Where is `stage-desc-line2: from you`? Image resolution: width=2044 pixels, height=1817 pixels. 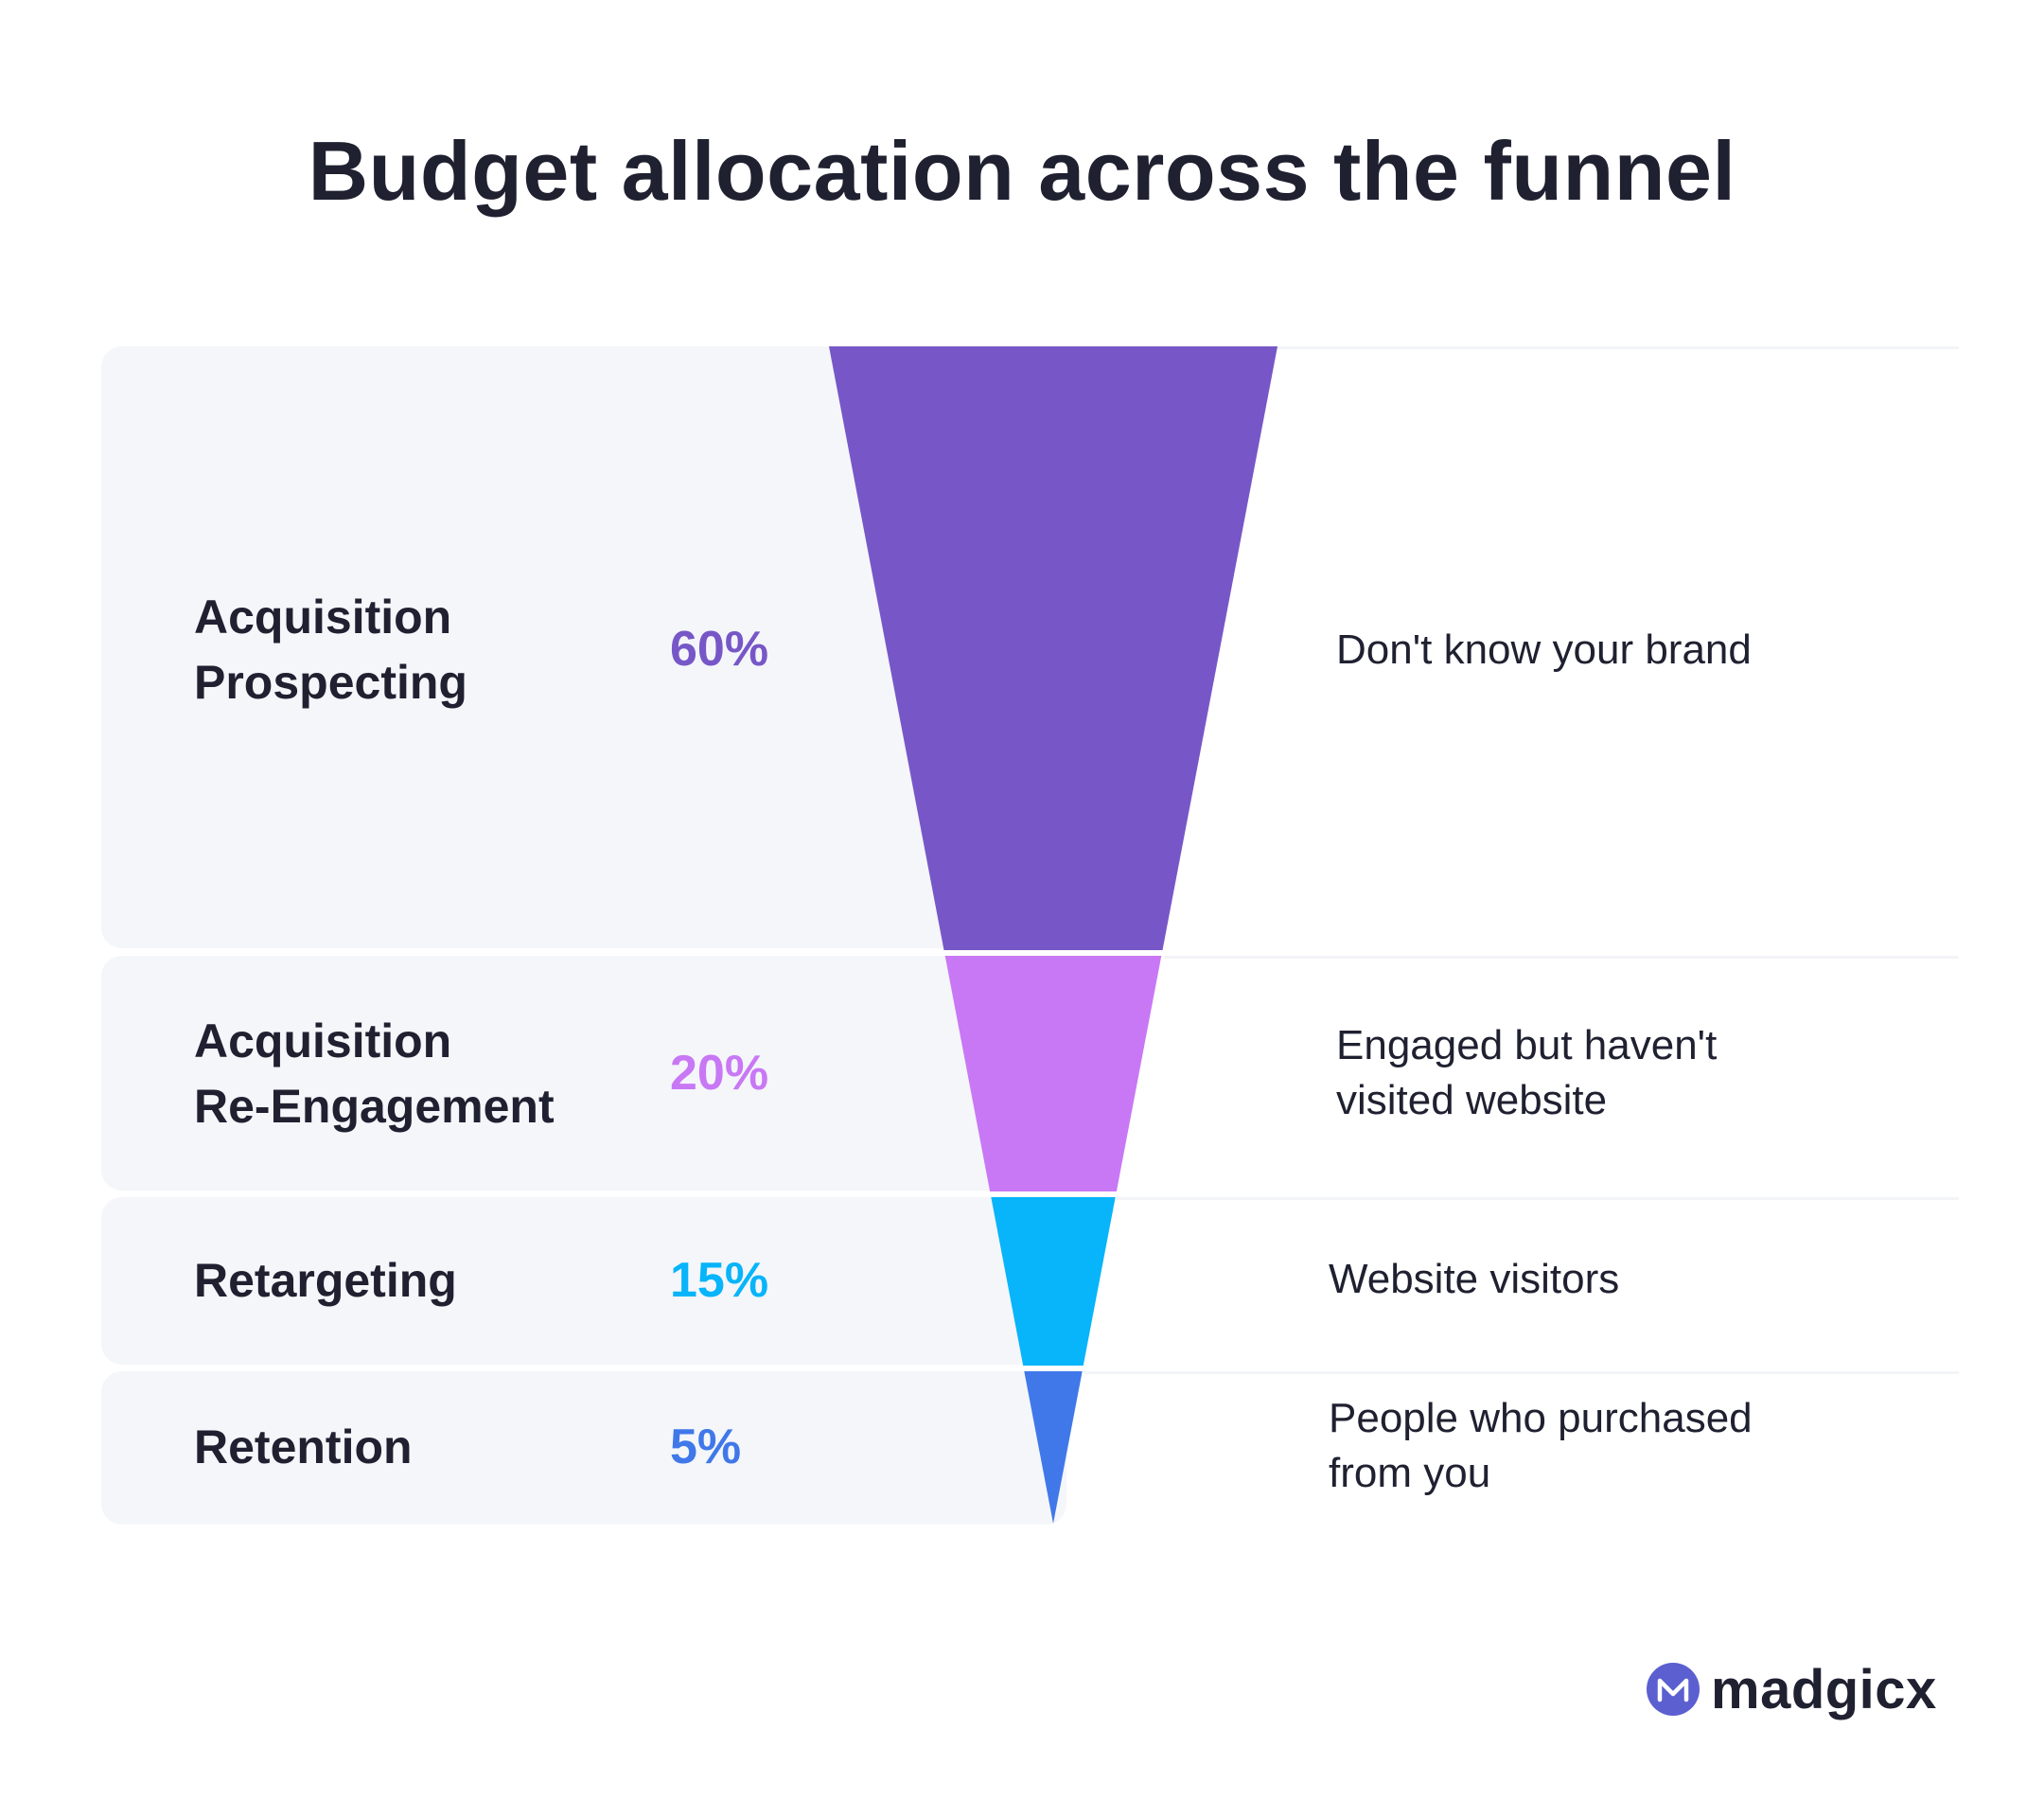
stage-desc-line2: from you is located at coordinates (1410, 1473).